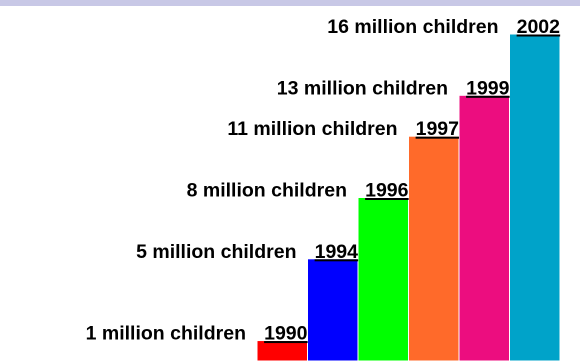 The image size is (580, 361). I want to click on year-label-2002: 2002, so click(539, 27).